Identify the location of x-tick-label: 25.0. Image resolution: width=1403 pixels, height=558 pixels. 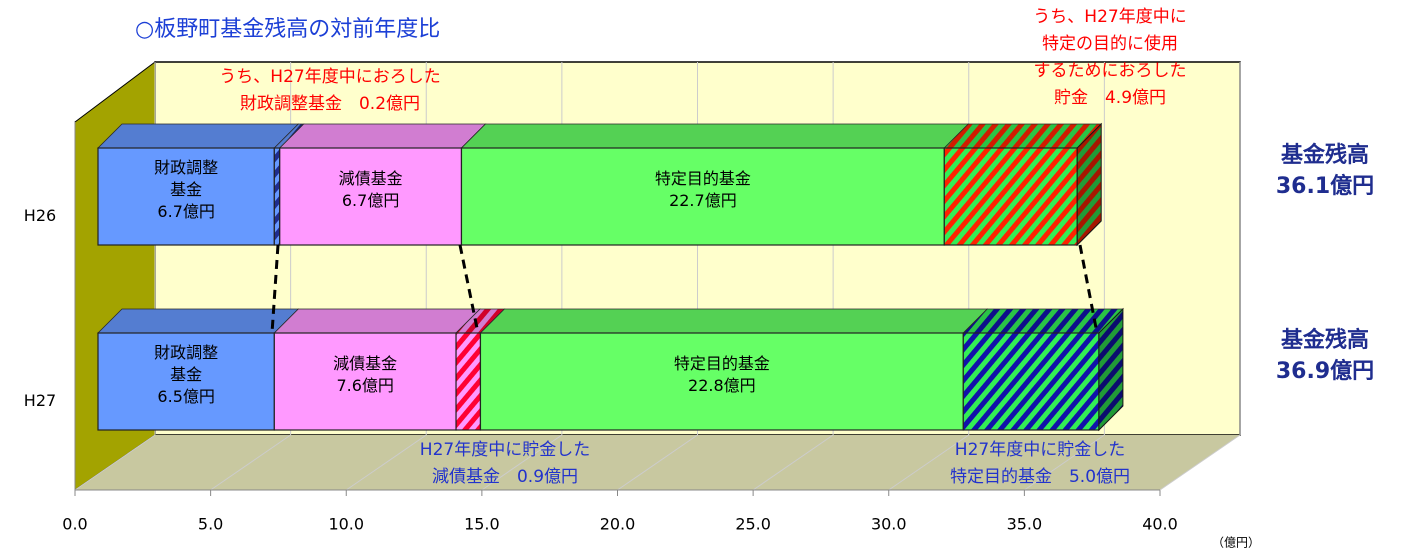
(753, 524).